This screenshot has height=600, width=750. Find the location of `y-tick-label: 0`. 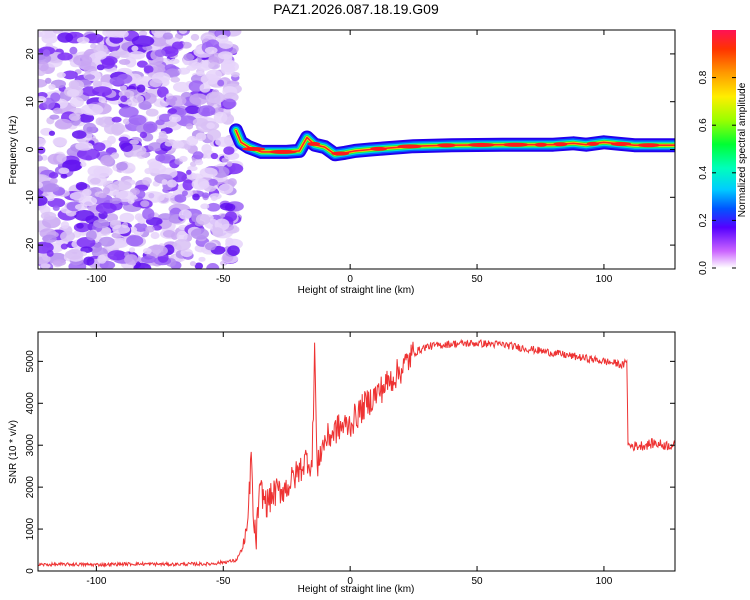

y-tick-label: 0 is located at coordinates (30, 571).